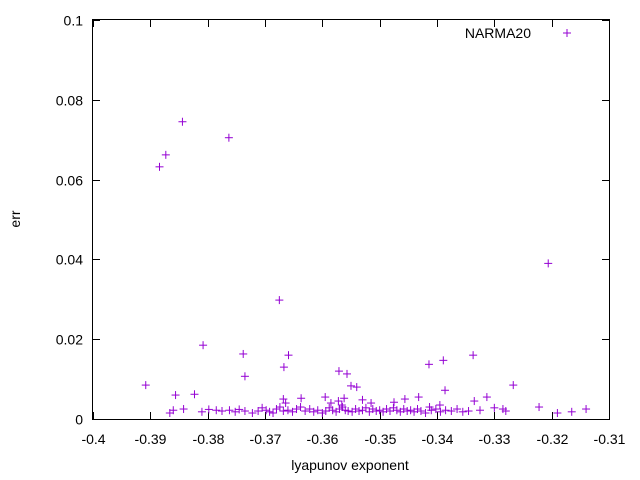 This screenshot has height=480, width=640. What do you see at coordinates (438, 439) in the screenshot?
I see `x-tick-label: -0.34` at bounding box center [438, 439].